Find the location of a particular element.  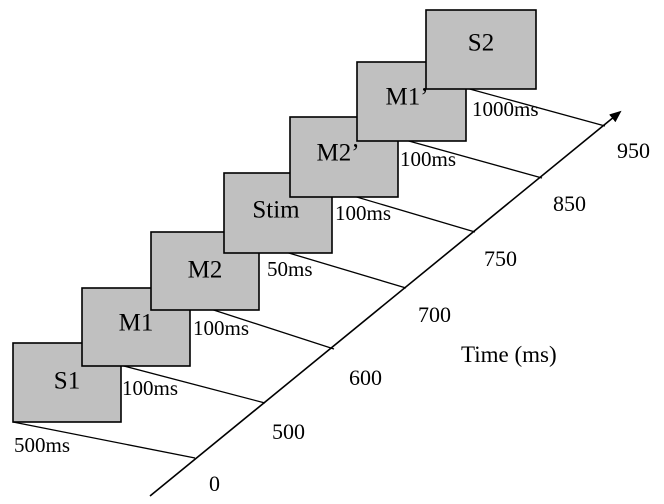

frame-label: M1 is located at coordinates (136, 323).